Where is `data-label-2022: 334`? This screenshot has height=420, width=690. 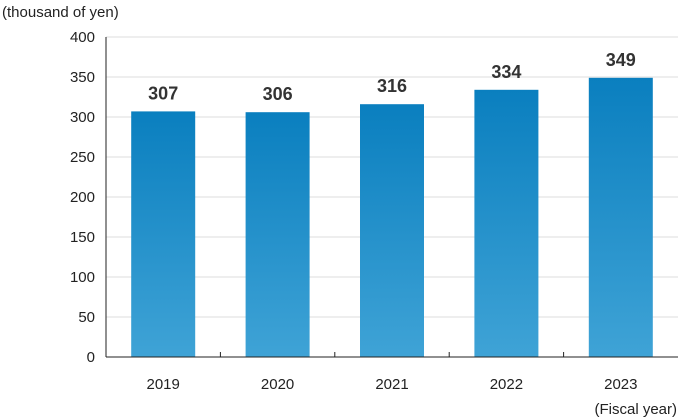
data-label-2022: 334 is located at coordinates (506, 72).